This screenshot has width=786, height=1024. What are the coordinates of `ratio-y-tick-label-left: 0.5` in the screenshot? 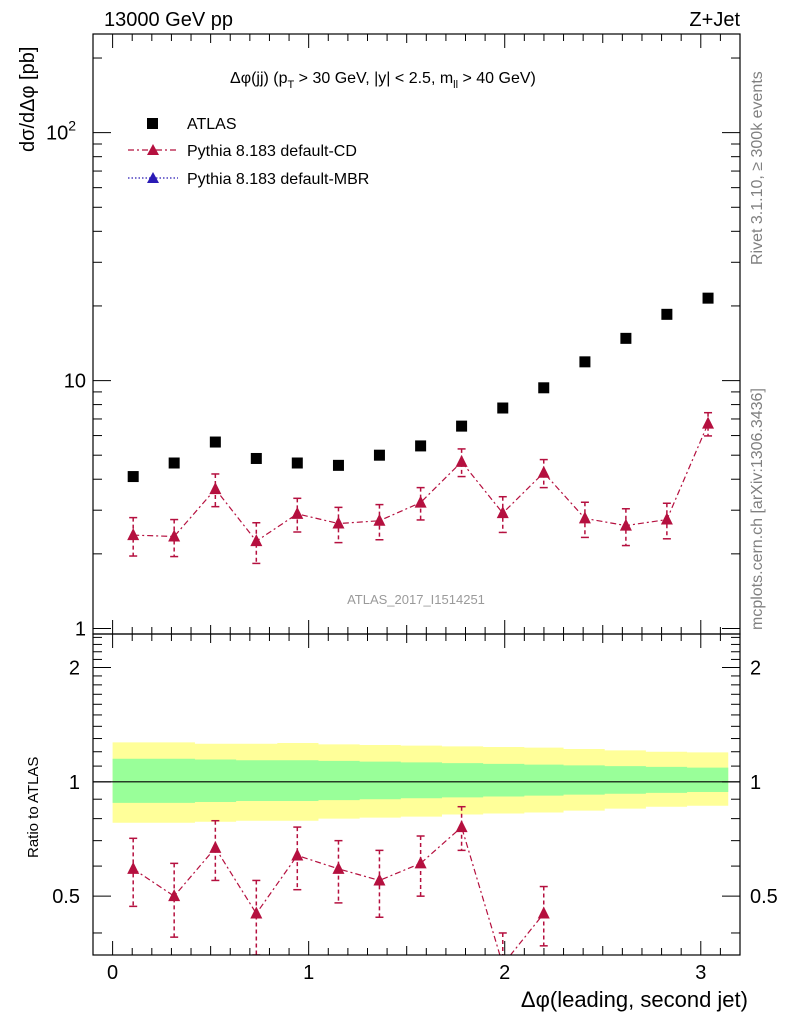 It's located at (66, 897).